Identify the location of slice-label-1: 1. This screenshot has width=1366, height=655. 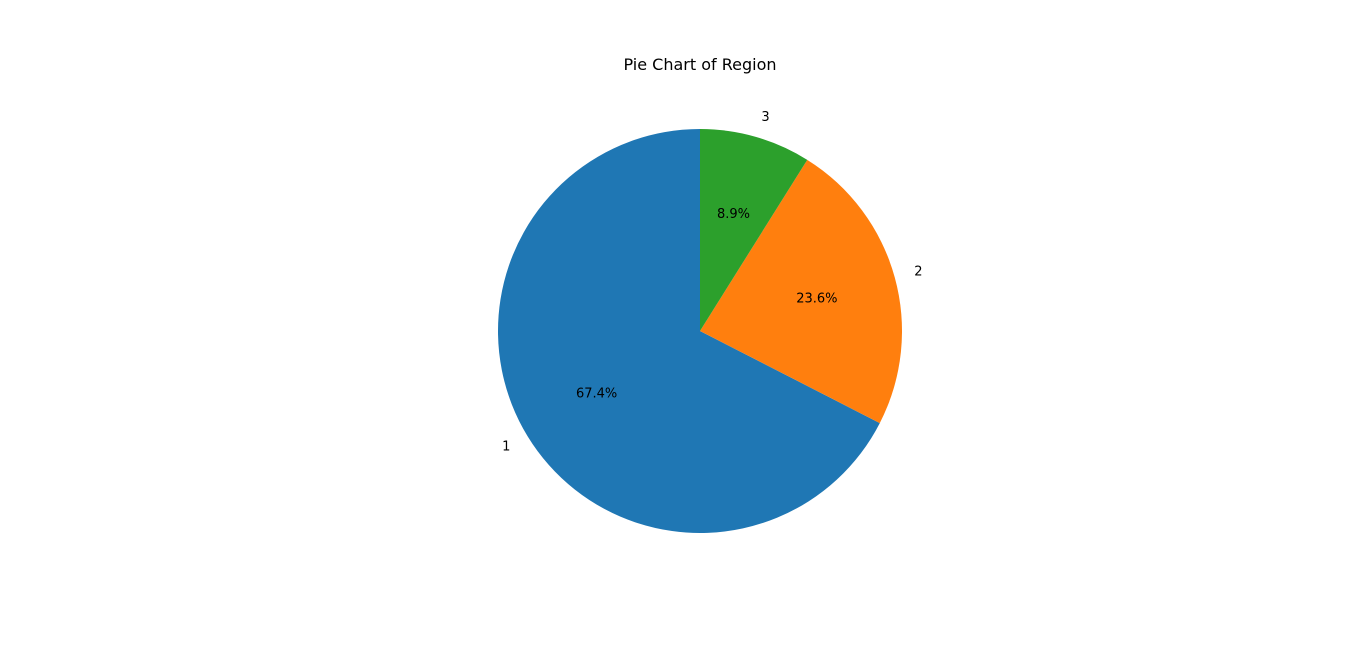
(506, 446).